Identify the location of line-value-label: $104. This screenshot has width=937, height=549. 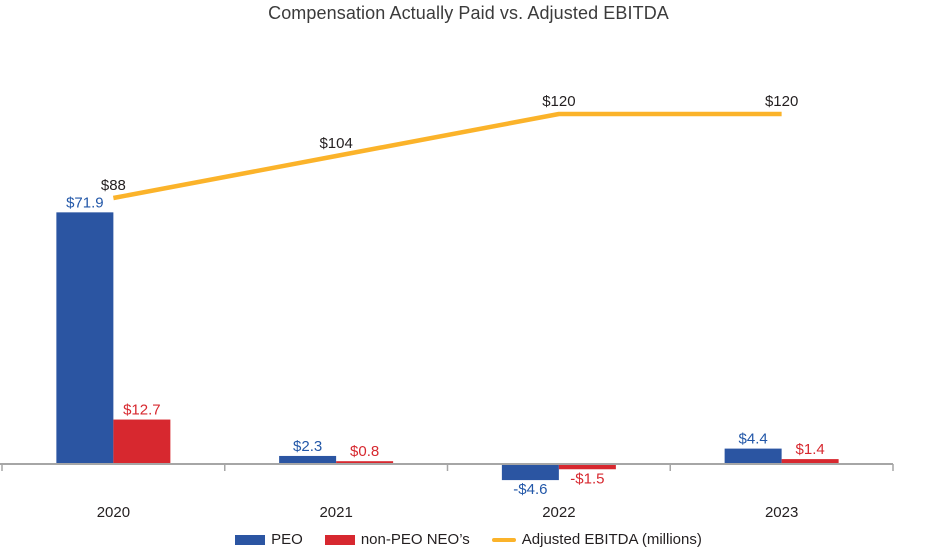
(335, 143).